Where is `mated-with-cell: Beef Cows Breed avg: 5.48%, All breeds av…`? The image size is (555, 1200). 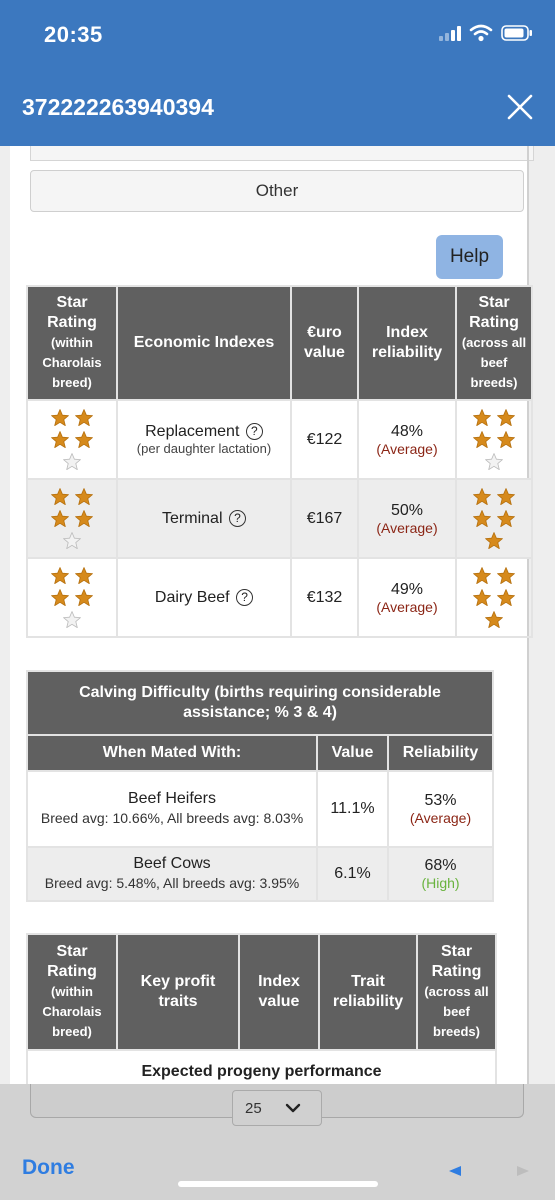
mated-with-cell: Beef Cows Breed avg: 5.48%, All breeds av… is located at coordinates (172, 874).